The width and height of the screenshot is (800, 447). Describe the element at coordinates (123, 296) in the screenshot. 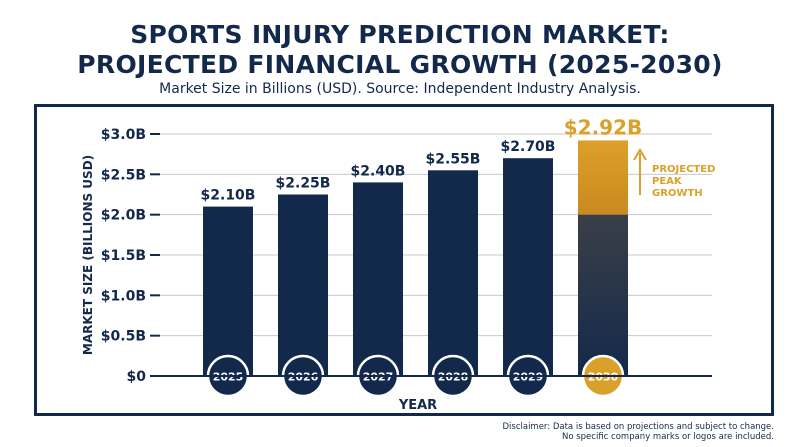

I see `y-tick-label: $1.0B` at that location.